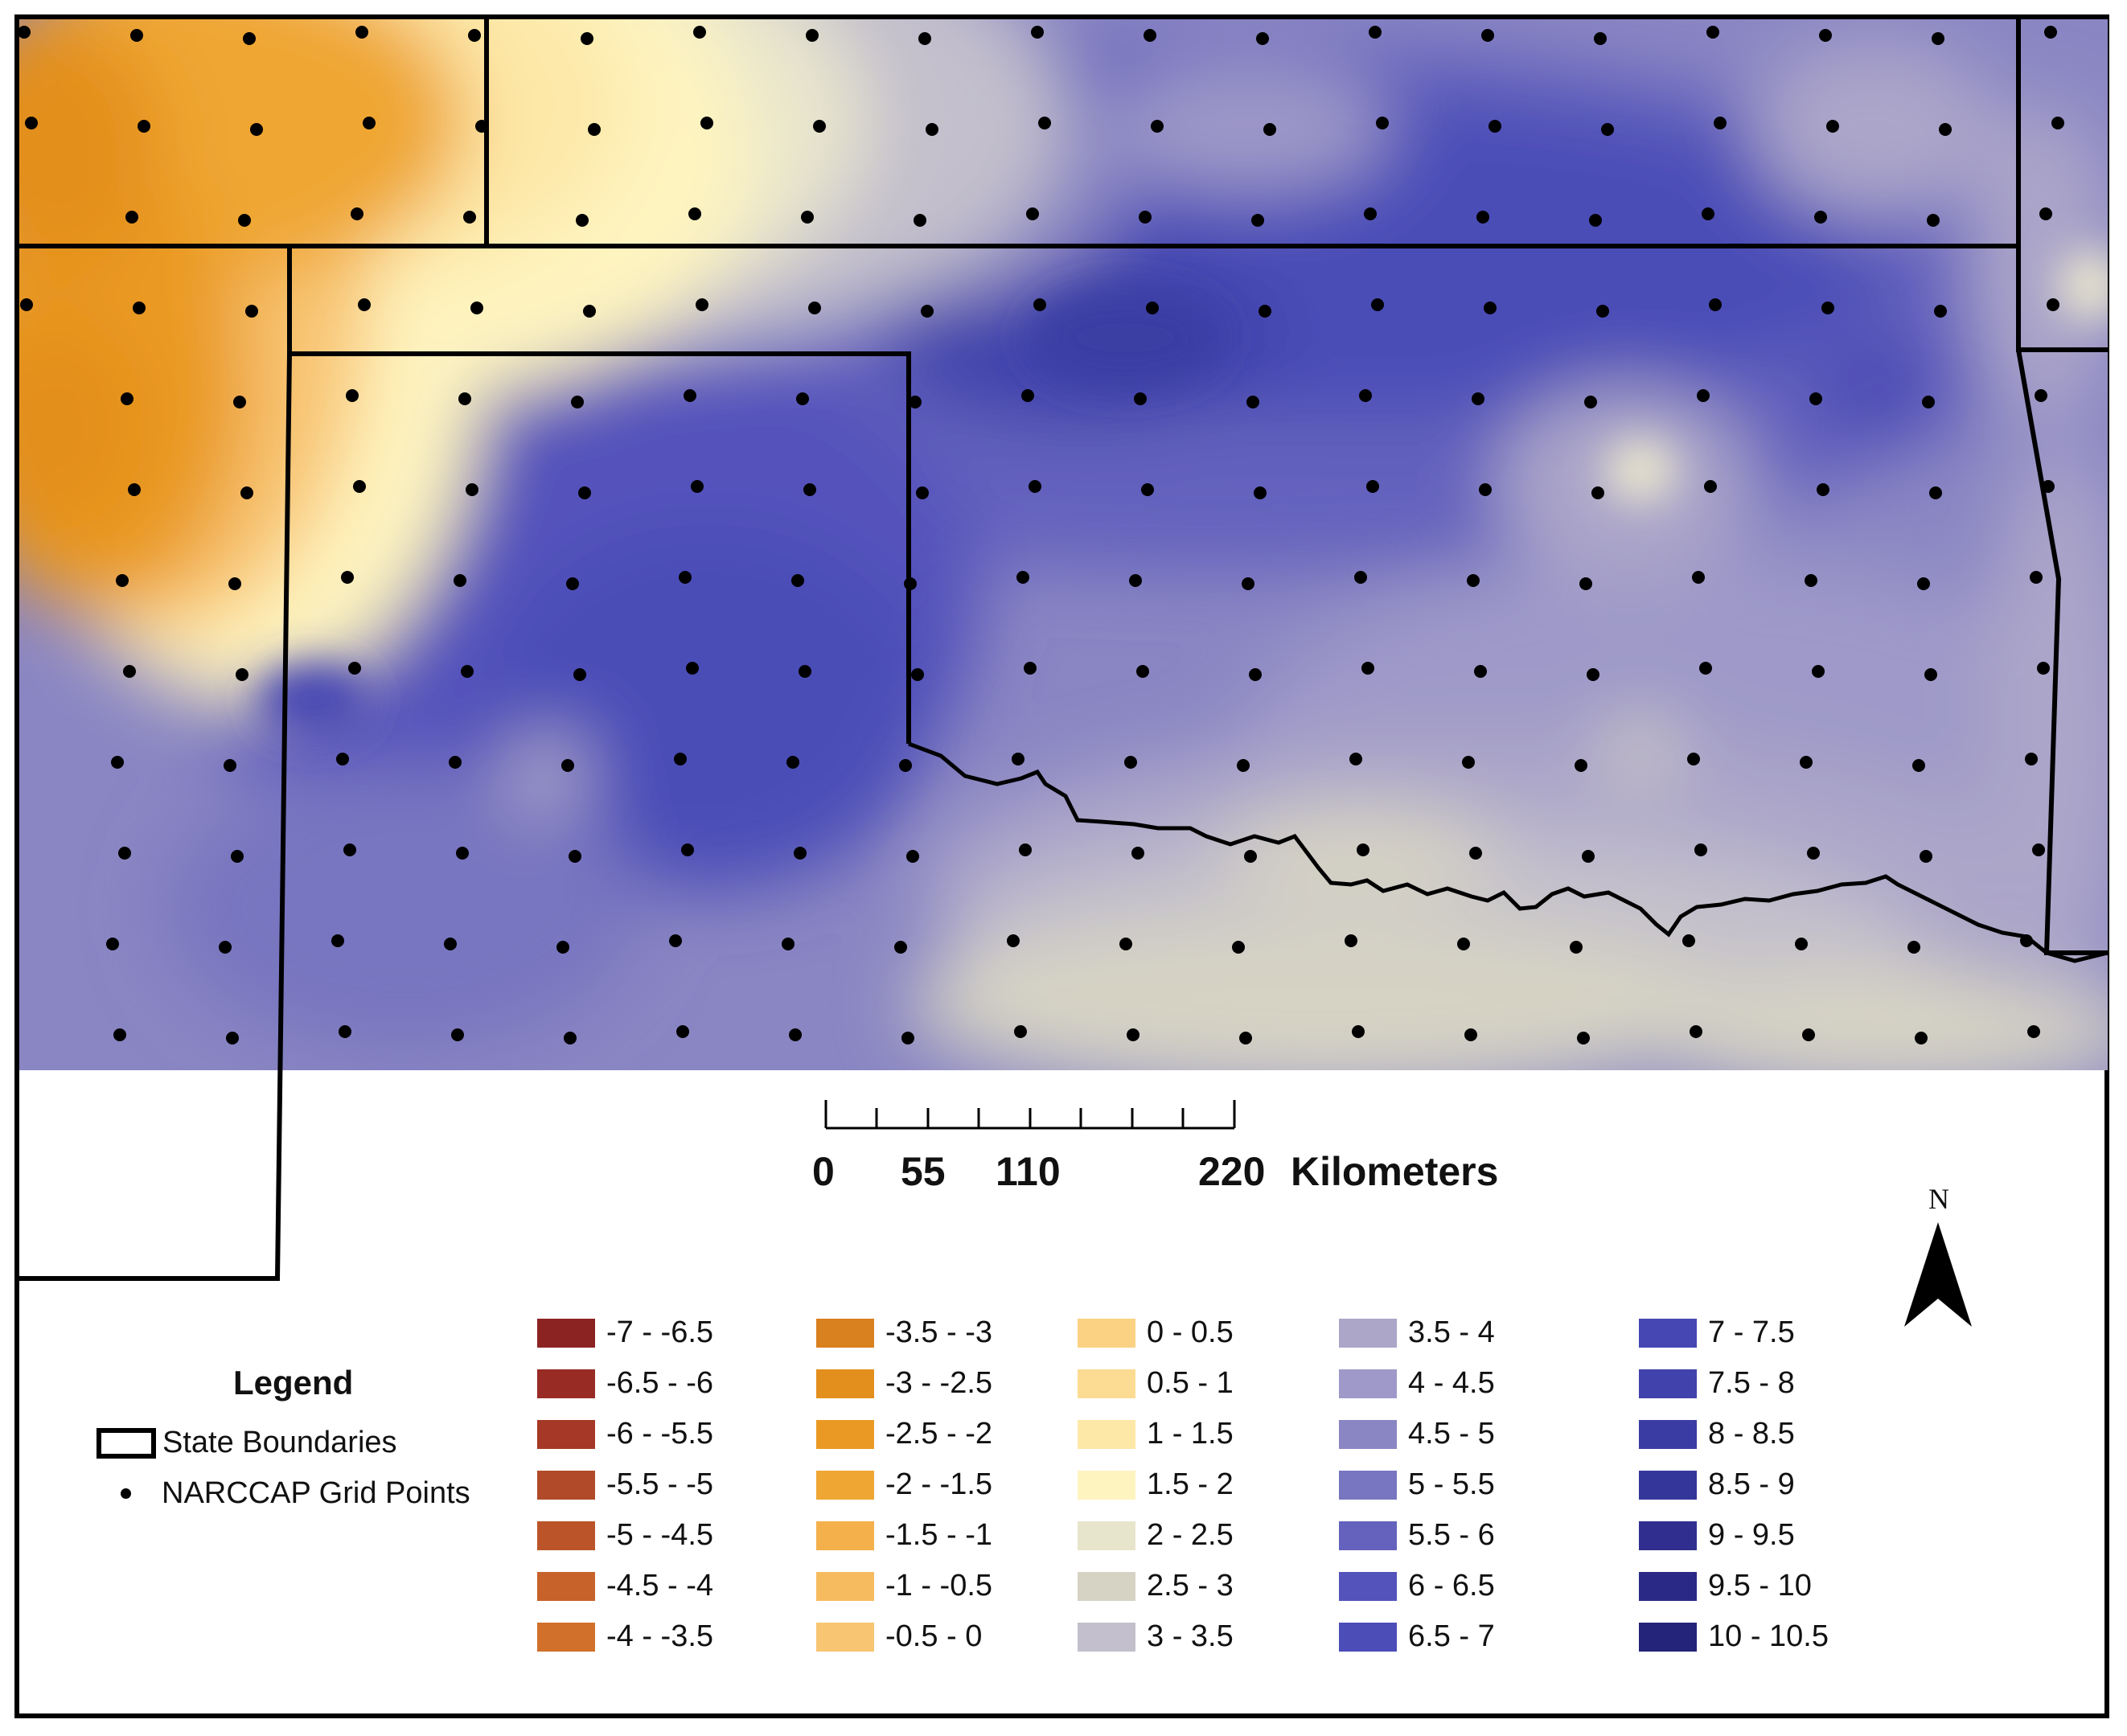  I want to click on scale-label-110: 110, so click(1028, 1171).